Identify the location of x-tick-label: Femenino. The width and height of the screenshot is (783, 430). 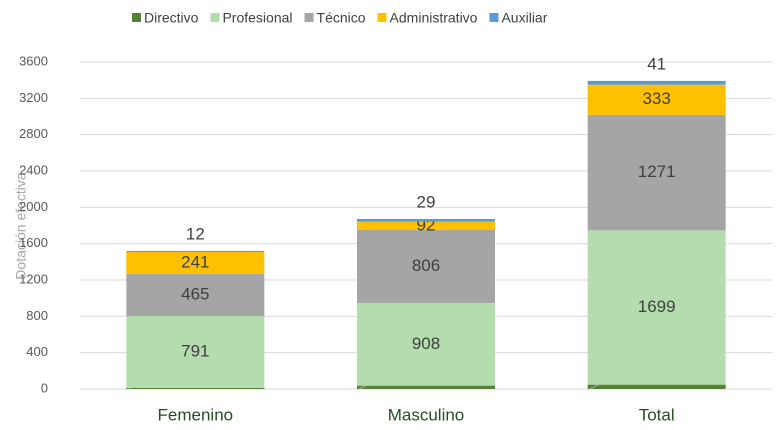
(196, 414).